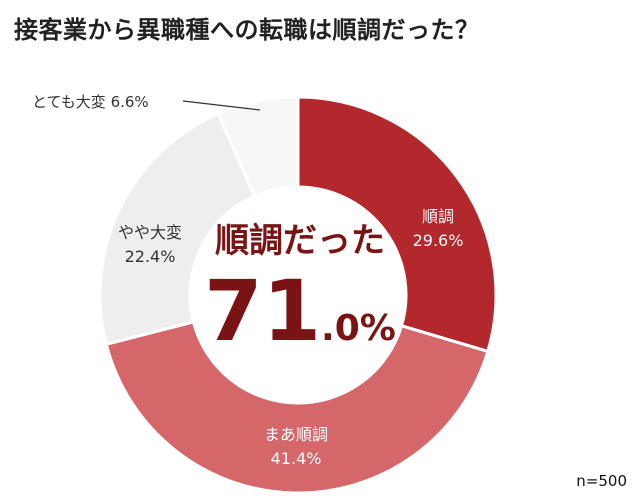 The image size is (641, 503). I want to click on center-big-number: 71, so click(262, 311).